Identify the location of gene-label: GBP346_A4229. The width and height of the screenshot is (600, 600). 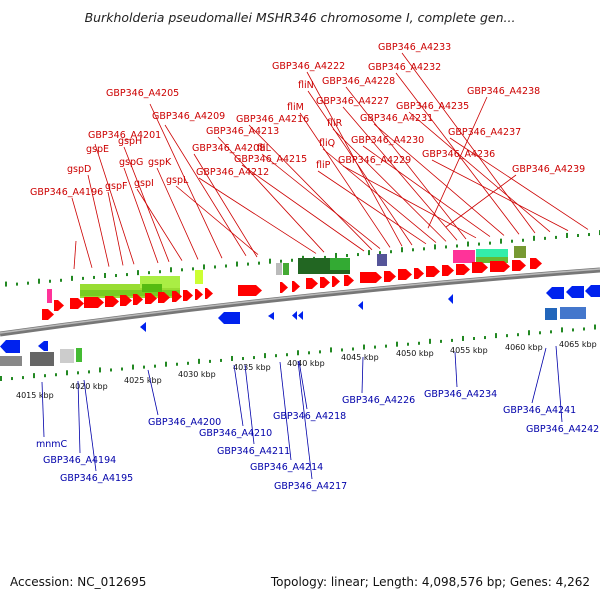
(374, 160).